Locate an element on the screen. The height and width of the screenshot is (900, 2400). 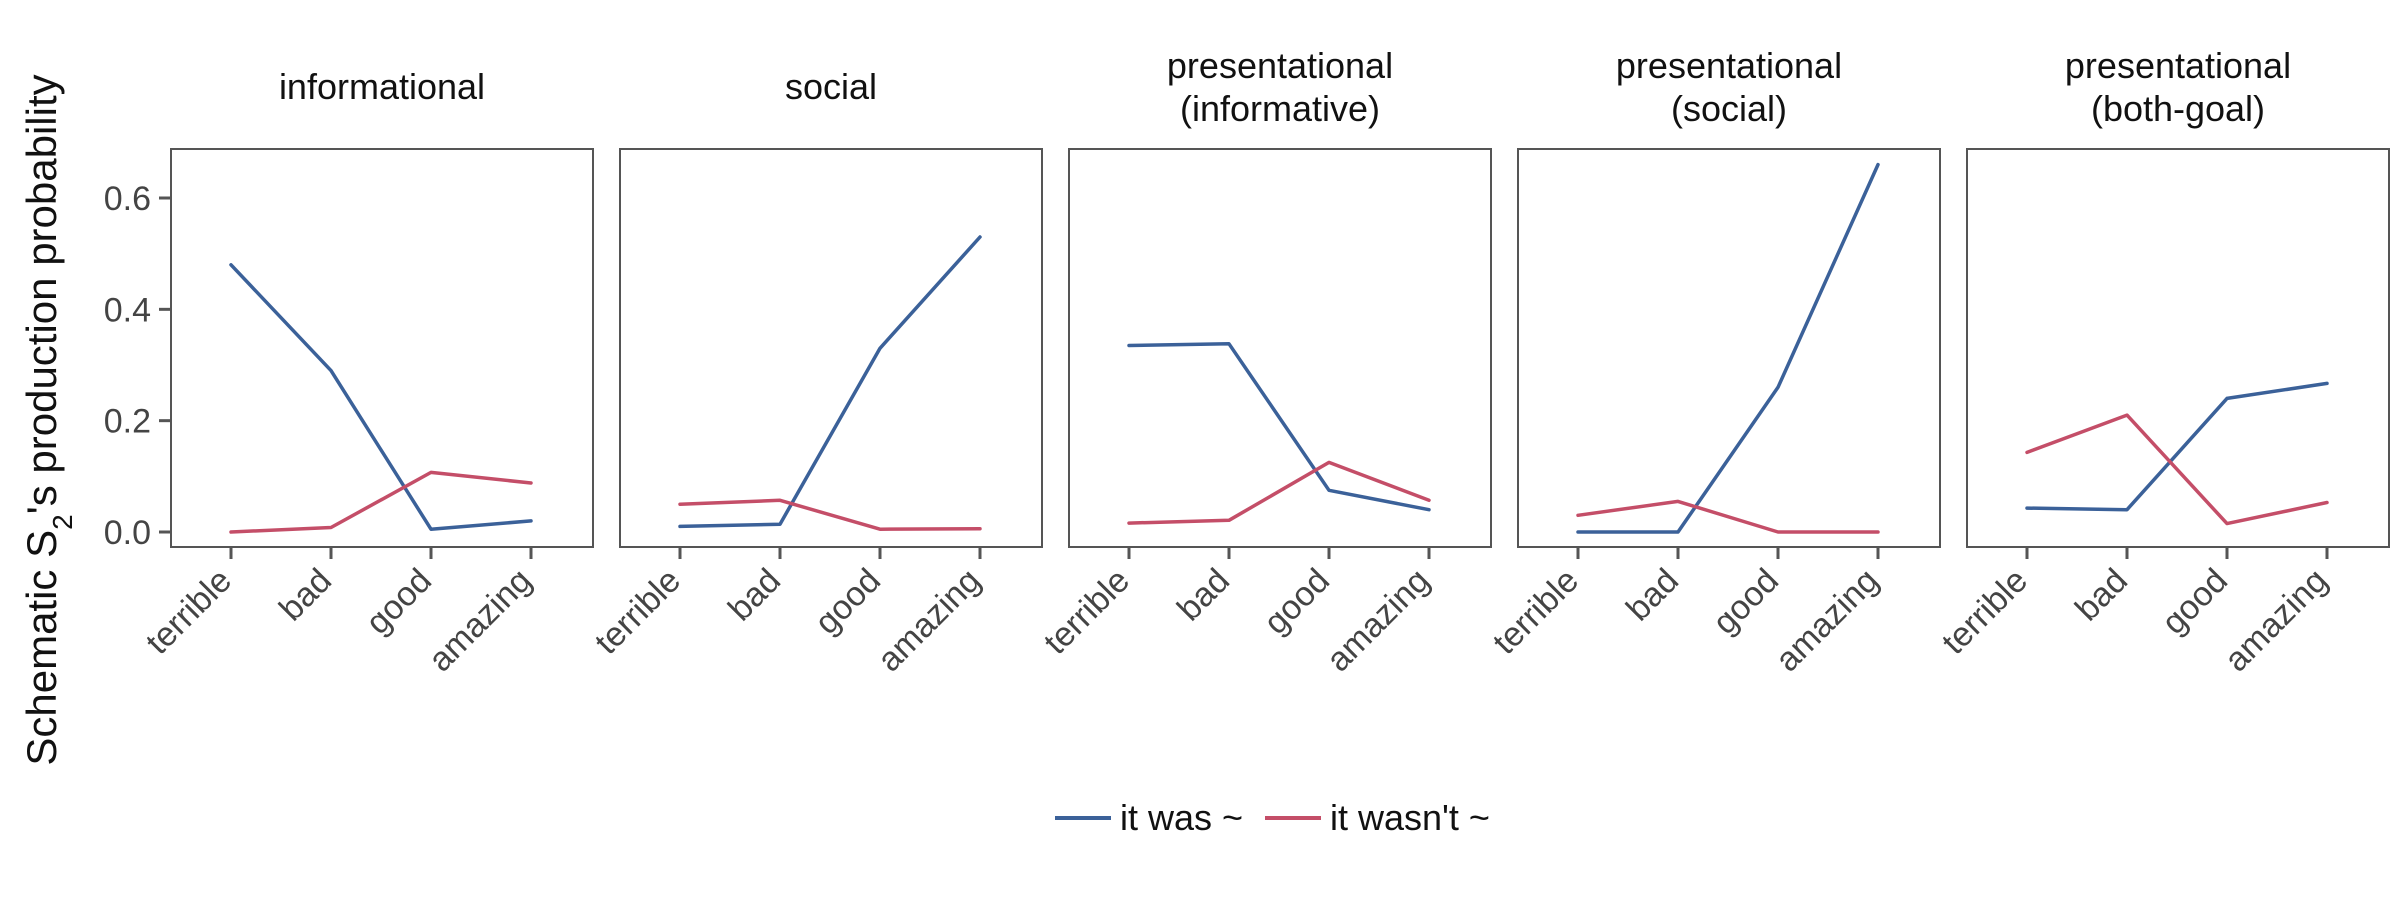
facet-title: informational is located at coordinates (382, 86).